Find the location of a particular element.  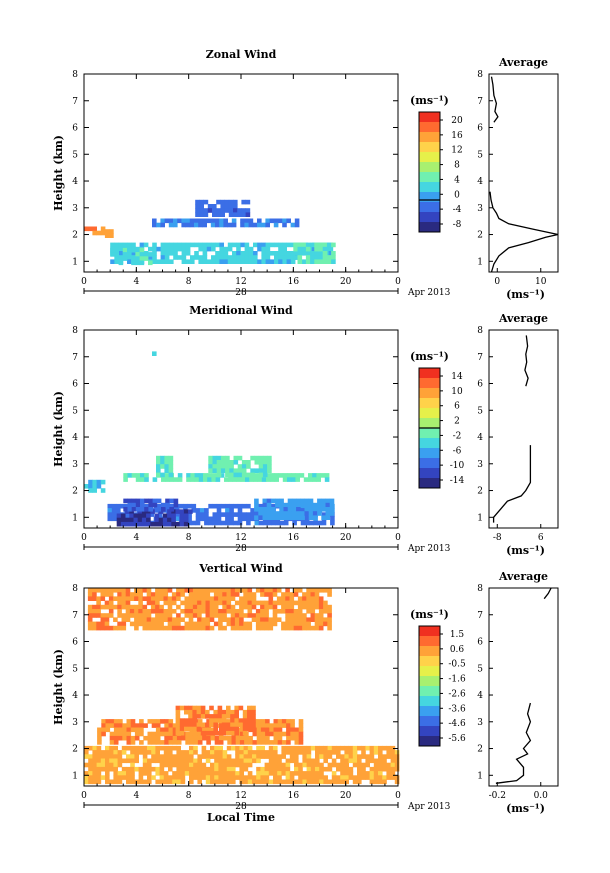

x-tick-label: 4 is located at coordinates (136, 538).